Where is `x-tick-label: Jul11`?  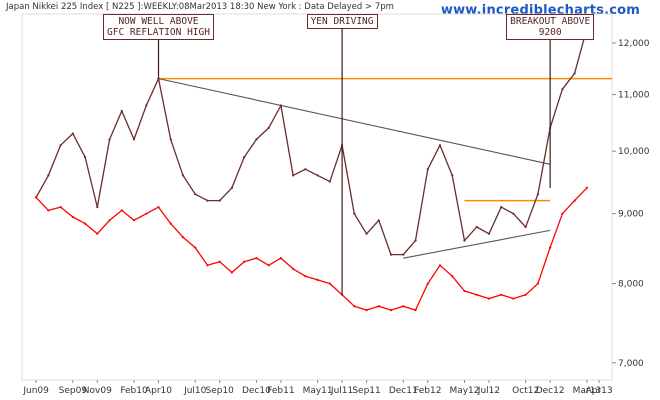 x-tick-label: Jul11 is located at coordinates (341, 391).